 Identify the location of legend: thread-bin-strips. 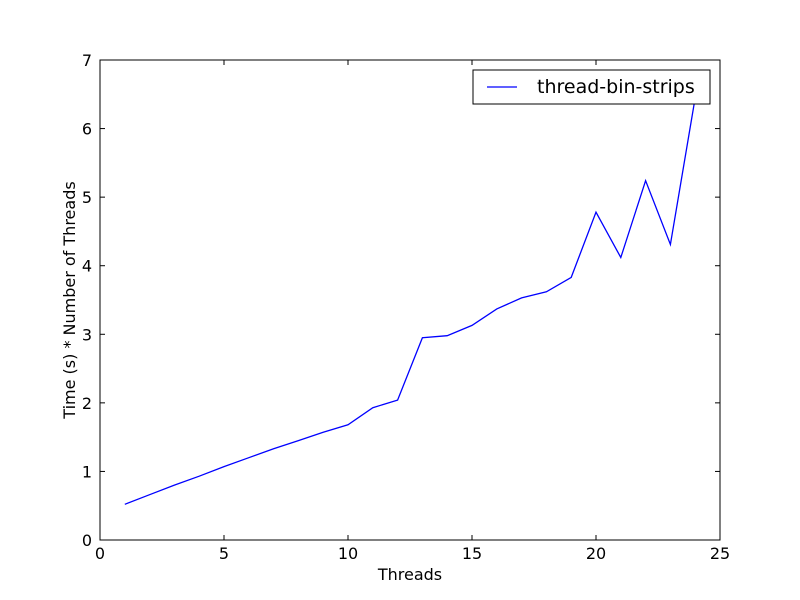
(591, 87).